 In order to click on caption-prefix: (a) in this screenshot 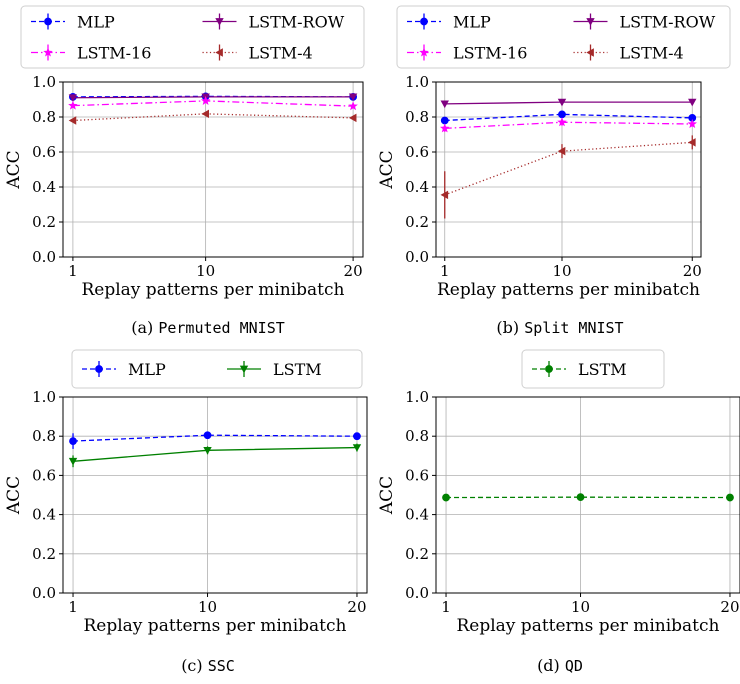, I will do `click(144, 327)`.